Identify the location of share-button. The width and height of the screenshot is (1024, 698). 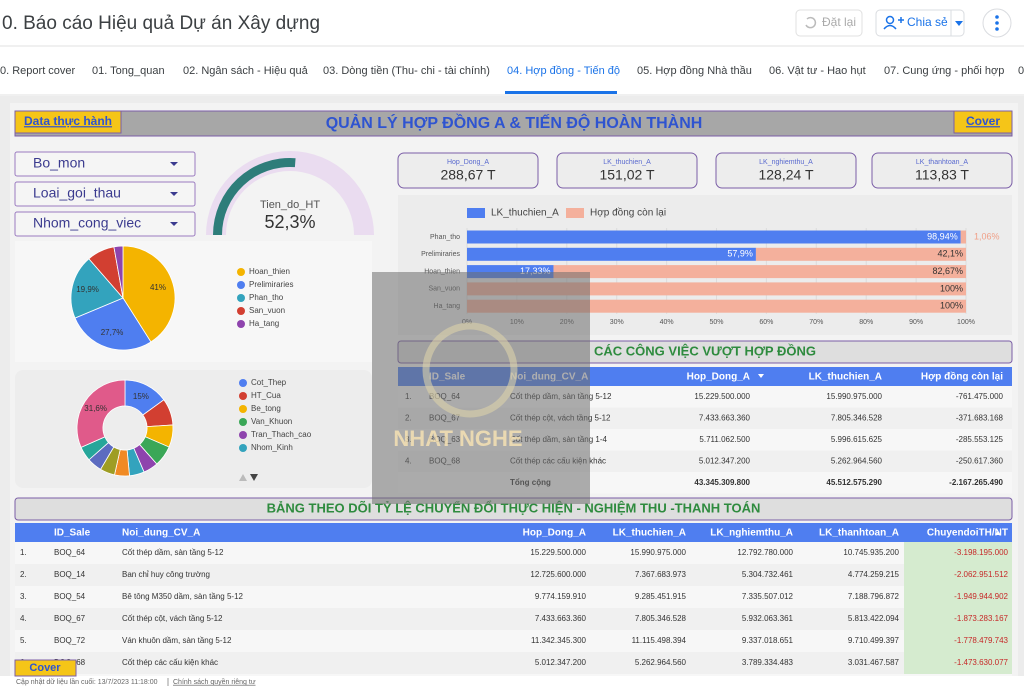
(920, 23).